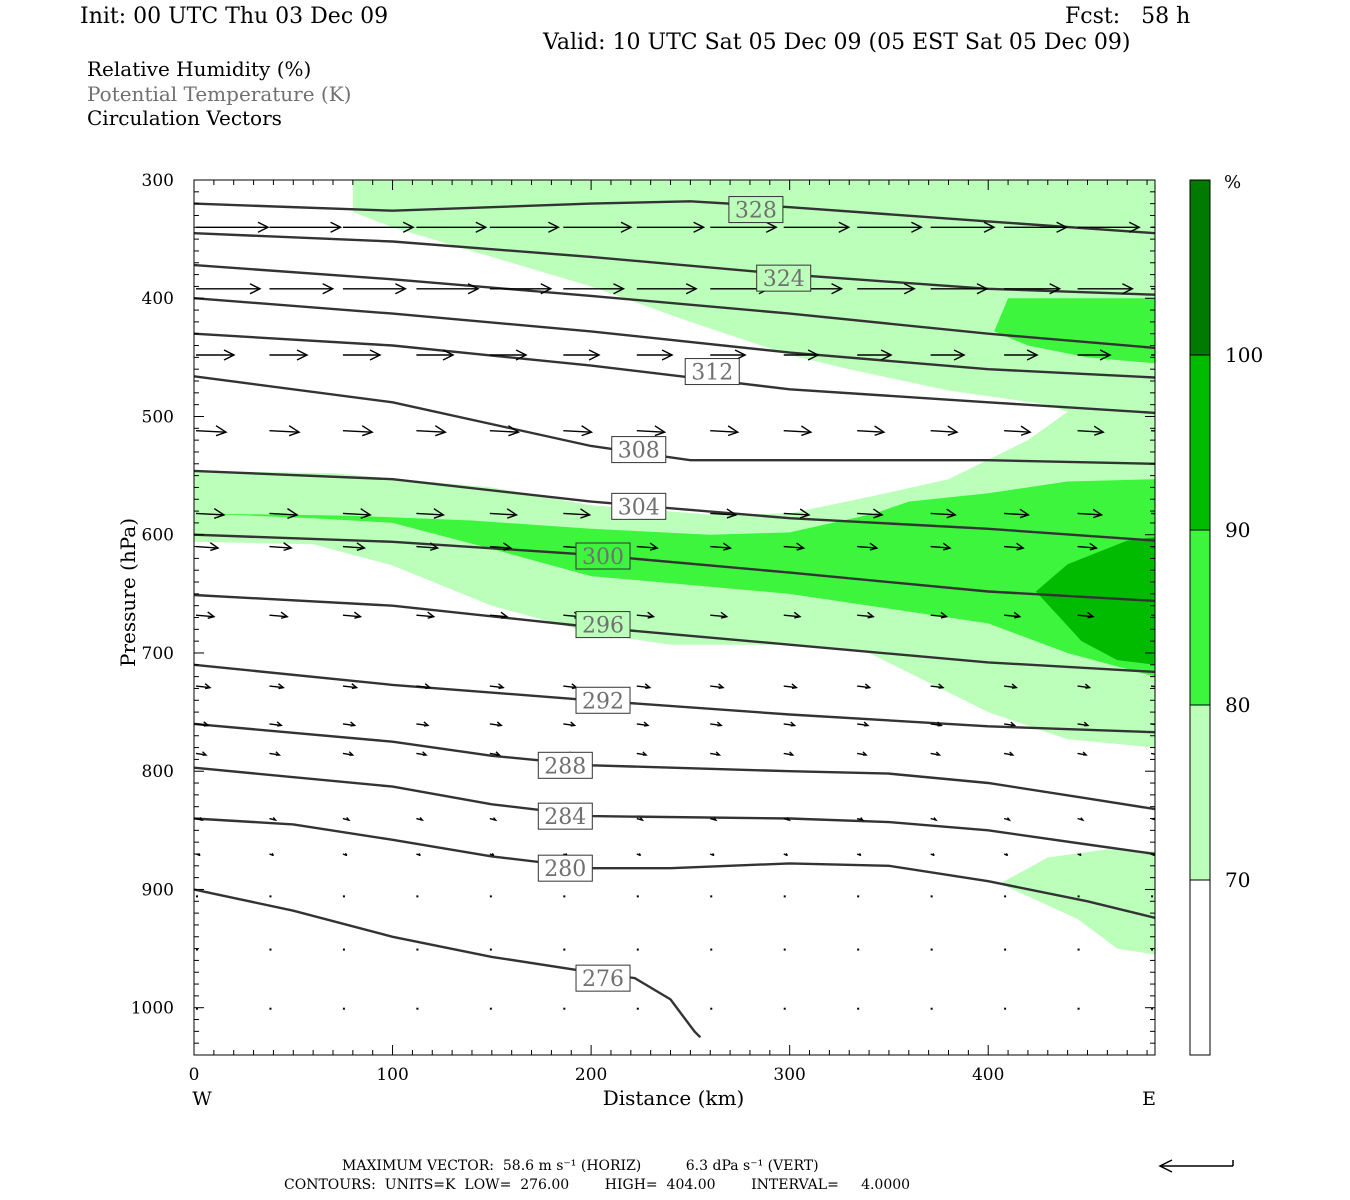  Describe the element at coordinates (392, 1075) in the screenshot. I see `x-tick-label: 100` at that location.